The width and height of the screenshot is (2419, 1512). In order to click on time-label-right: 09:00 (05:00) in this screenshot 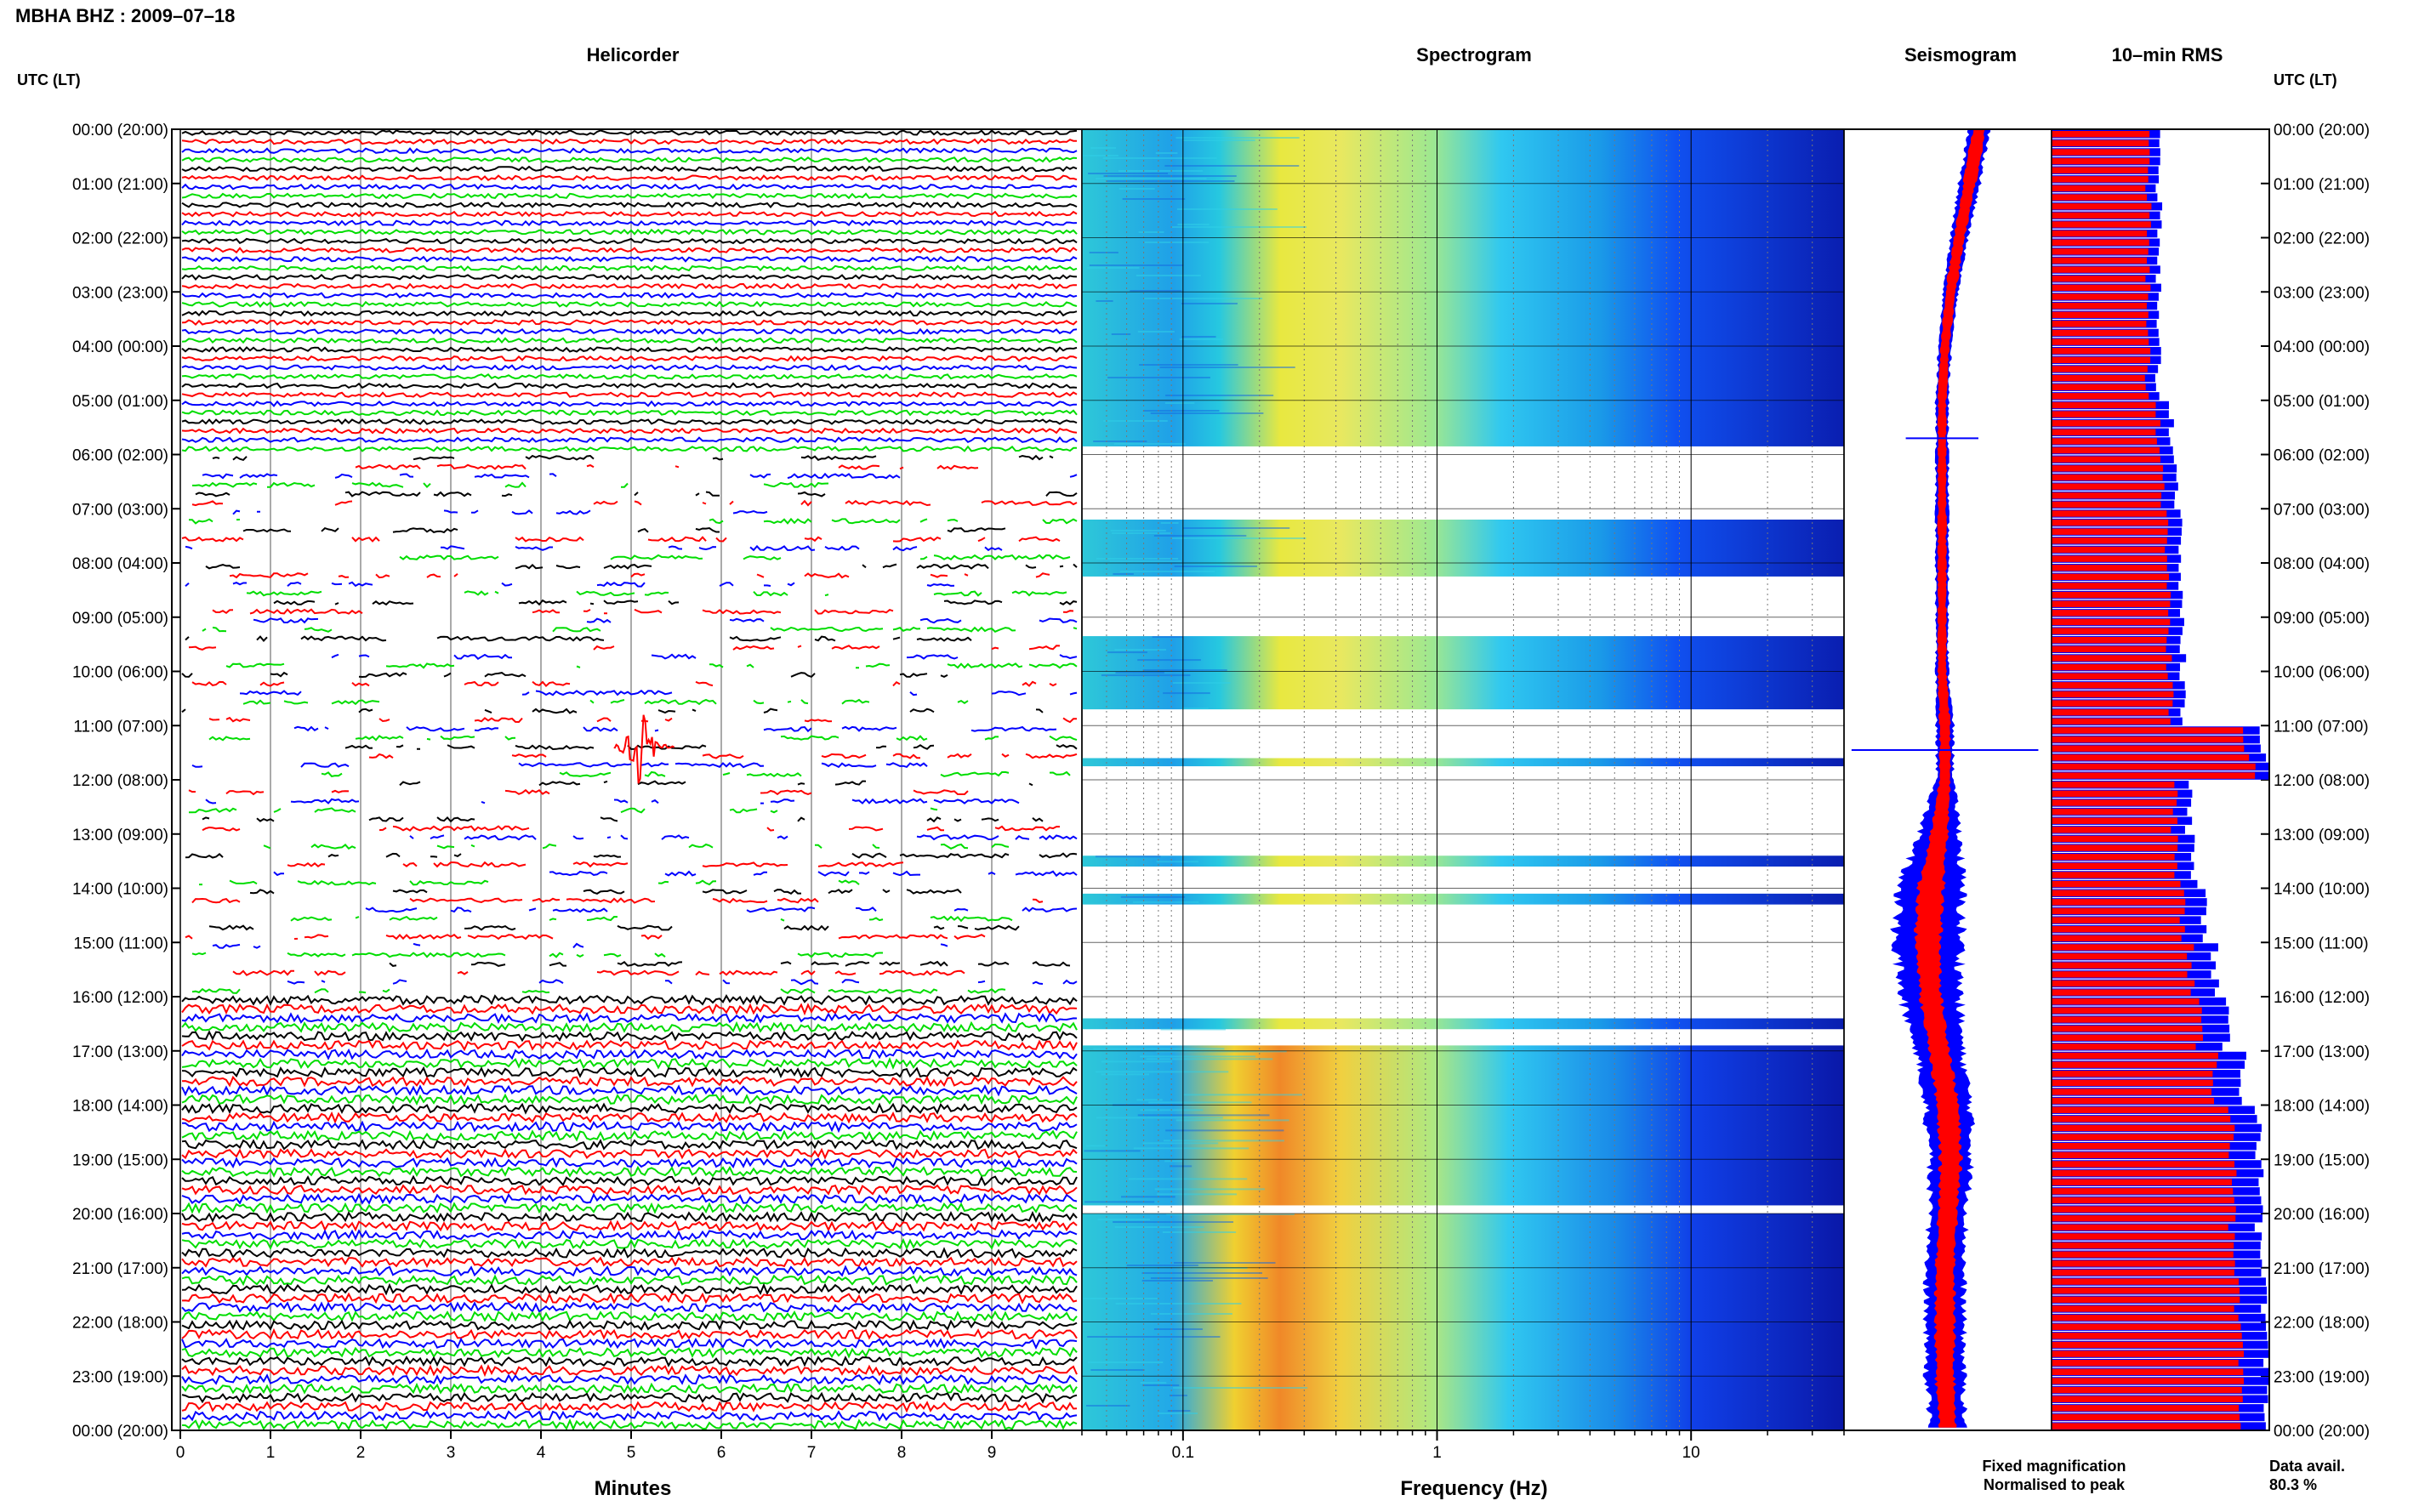, I will do `click(2322, 619)`.